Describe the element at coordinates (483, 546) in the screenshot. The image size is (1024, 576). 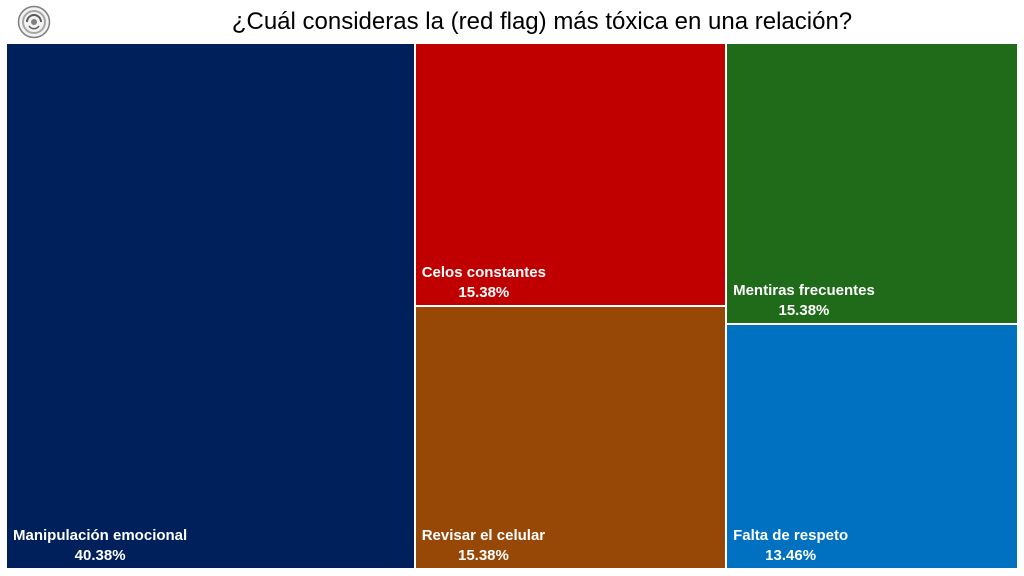
I see `tile-label: Revisar el celular 15.38%` at that location.